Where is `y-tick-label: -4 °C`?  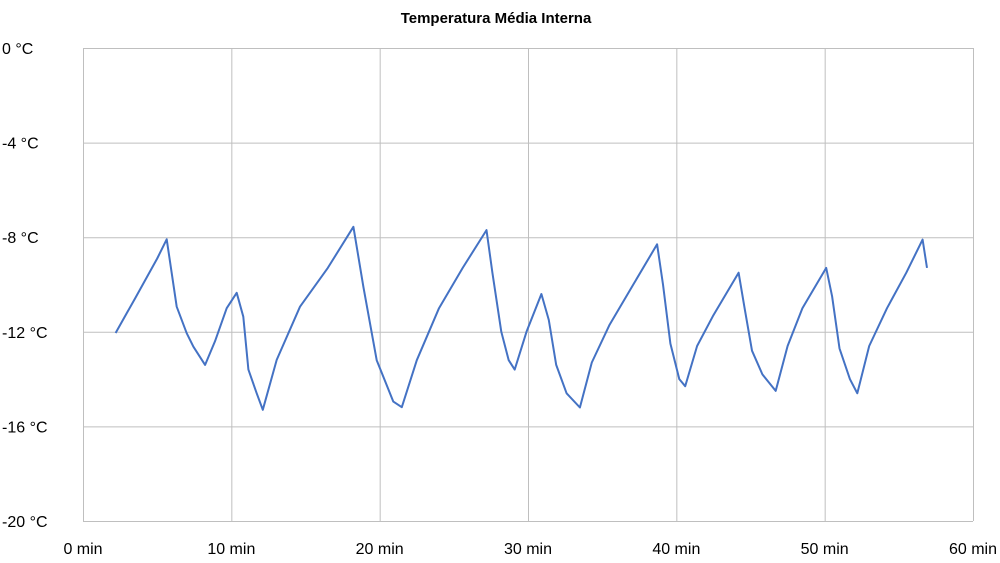
y-tick-label: -4 °C is located at coordinates (20, 144).